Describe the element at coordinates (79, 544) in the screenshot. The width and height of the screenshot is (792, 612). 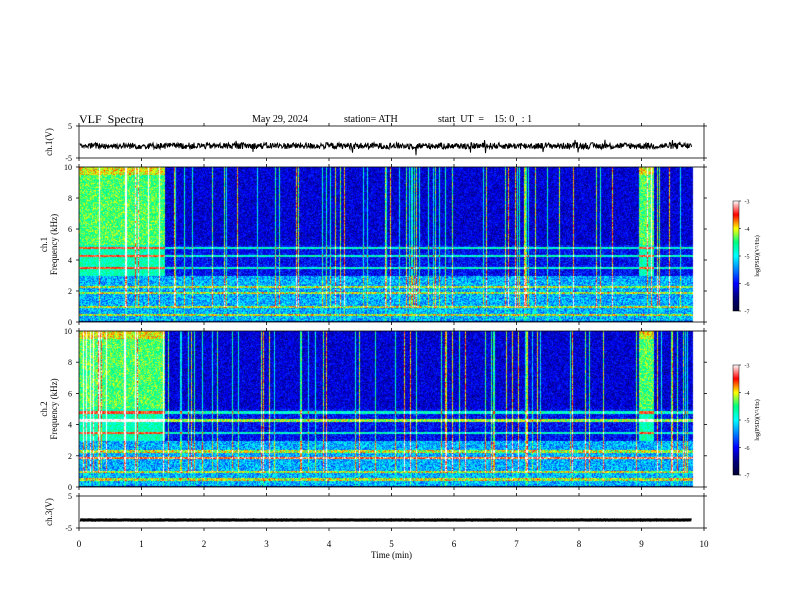
I see `x-tick-label: 0` at that location.